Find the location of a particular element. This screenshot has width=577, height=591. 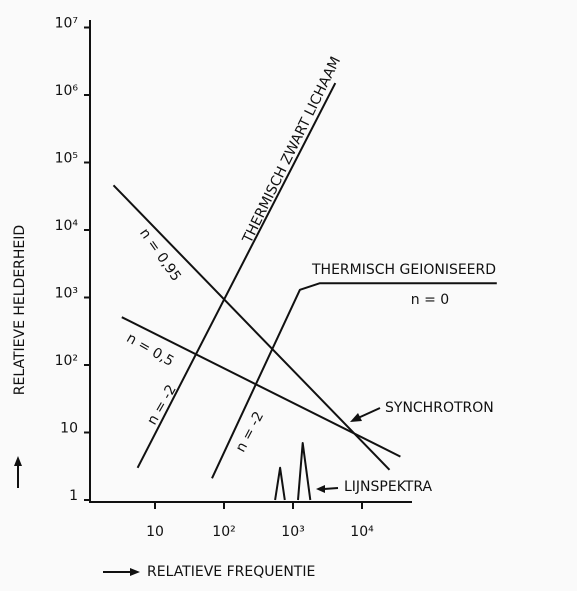

y-tick-label: 10⁶ is located at coordinates (67, 91).